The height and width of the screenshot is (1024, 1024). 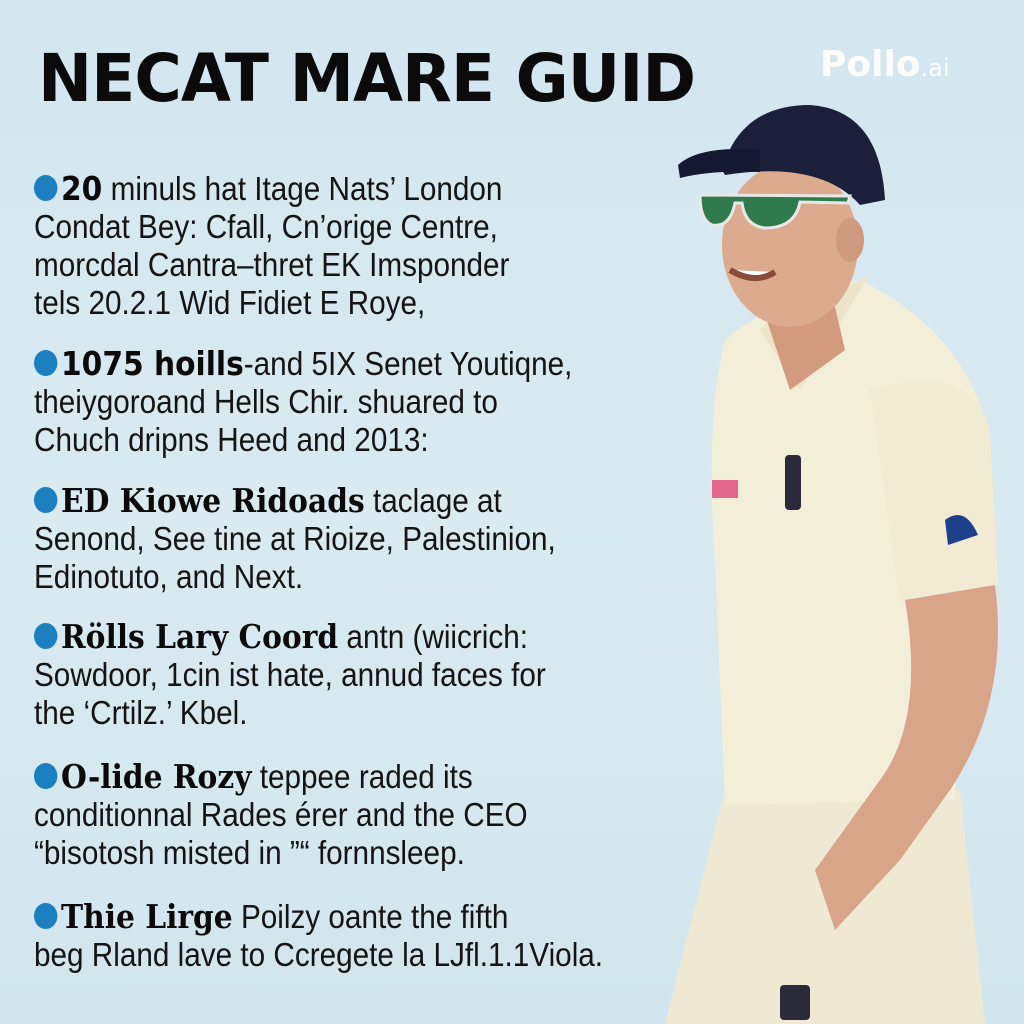 I want to click on item-text: teppee raded its, so click(x=362, y=776).